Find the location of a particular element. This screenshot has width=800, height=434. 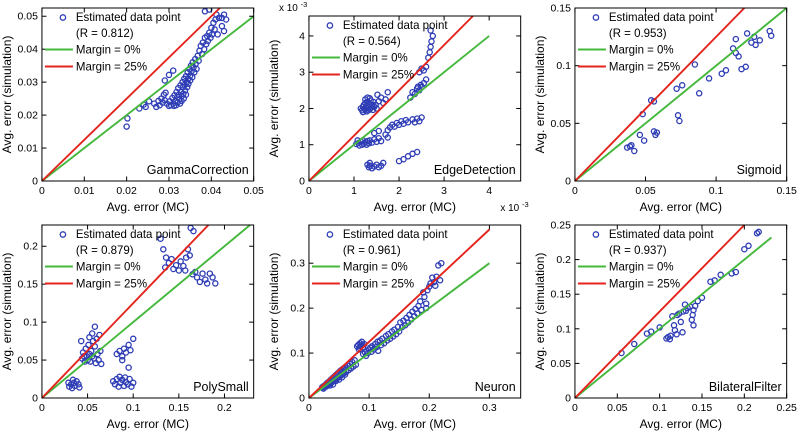

axis-tick-labels: 0 0.05 0.1 0.15 0.2 0 0.05 0.1 0.15 0.2 is located at coordinates (125, 328).